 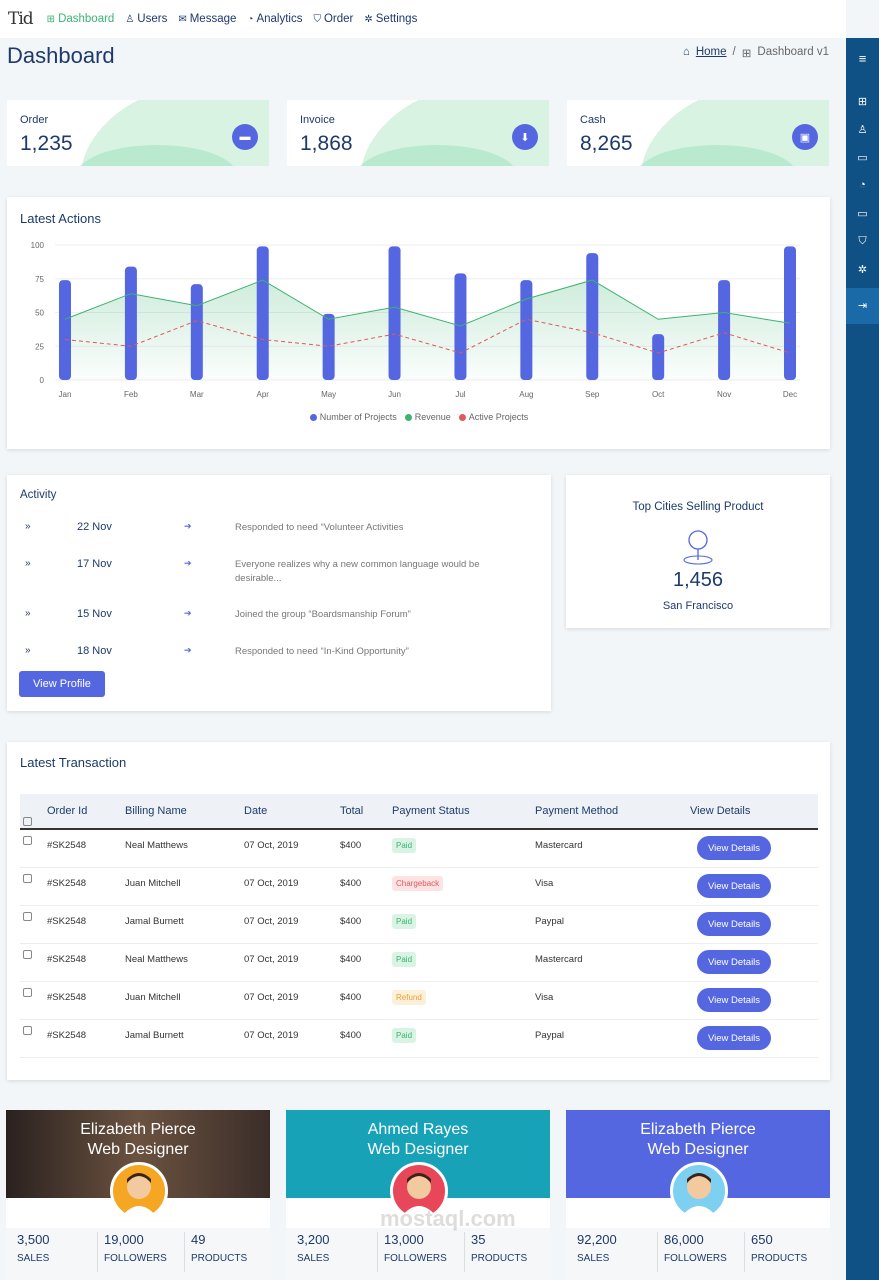 I want to click on legend-item-revenue: Revenue, so click(x=427, y=417).